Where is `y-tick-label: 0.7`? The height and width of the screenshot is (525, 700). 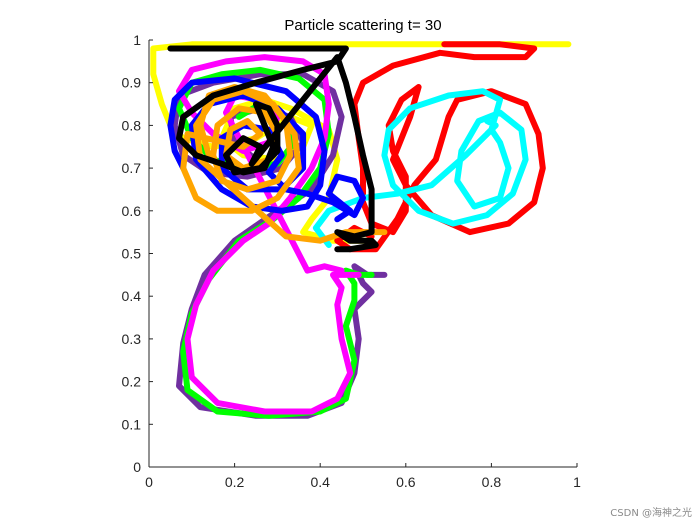
y-tick-label: 0.7 is located at coordinates (132, 168).